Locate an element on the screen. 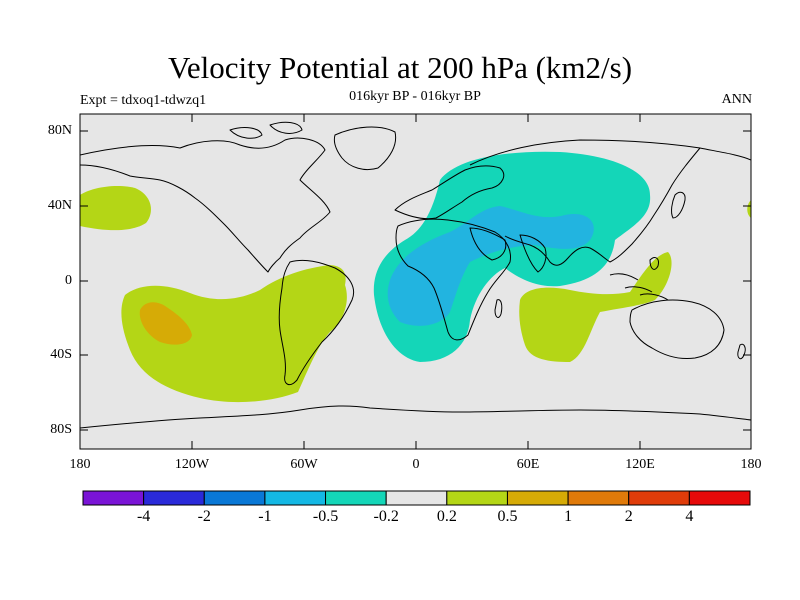 This screenshot has height=600, width=800. lat-label-80s: 80S is located at coordinates (61, 429).